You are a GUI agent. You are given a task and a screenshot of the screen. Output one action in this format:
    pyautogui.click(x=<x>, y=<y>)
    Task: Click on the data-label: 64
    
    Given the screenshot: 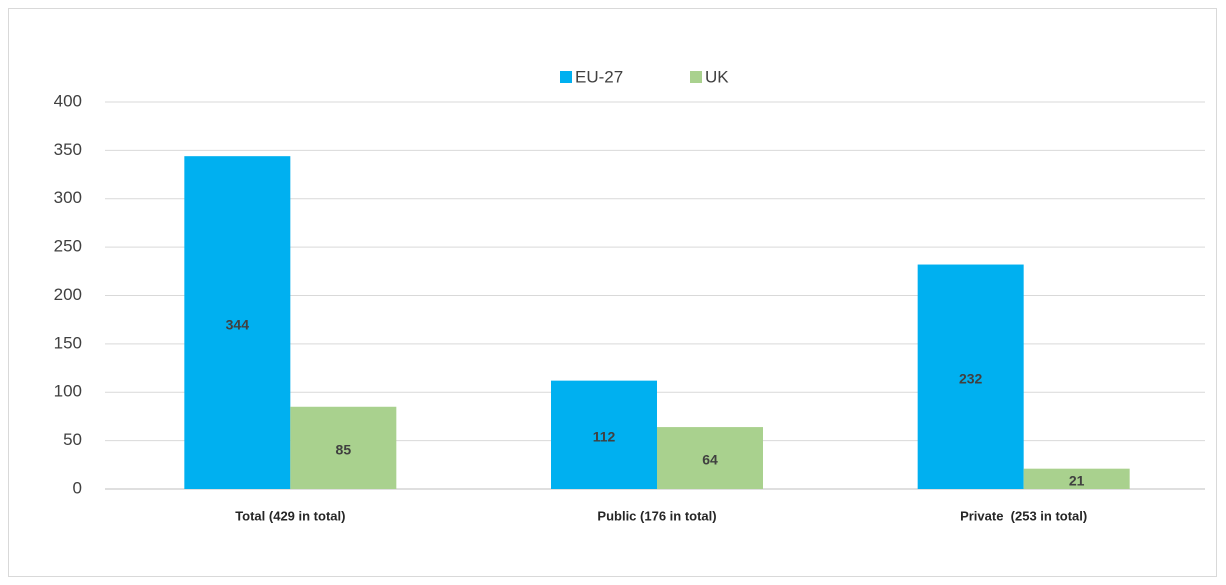 What is the action you would take?
    pyautogui.click(x=710, y=460)
    